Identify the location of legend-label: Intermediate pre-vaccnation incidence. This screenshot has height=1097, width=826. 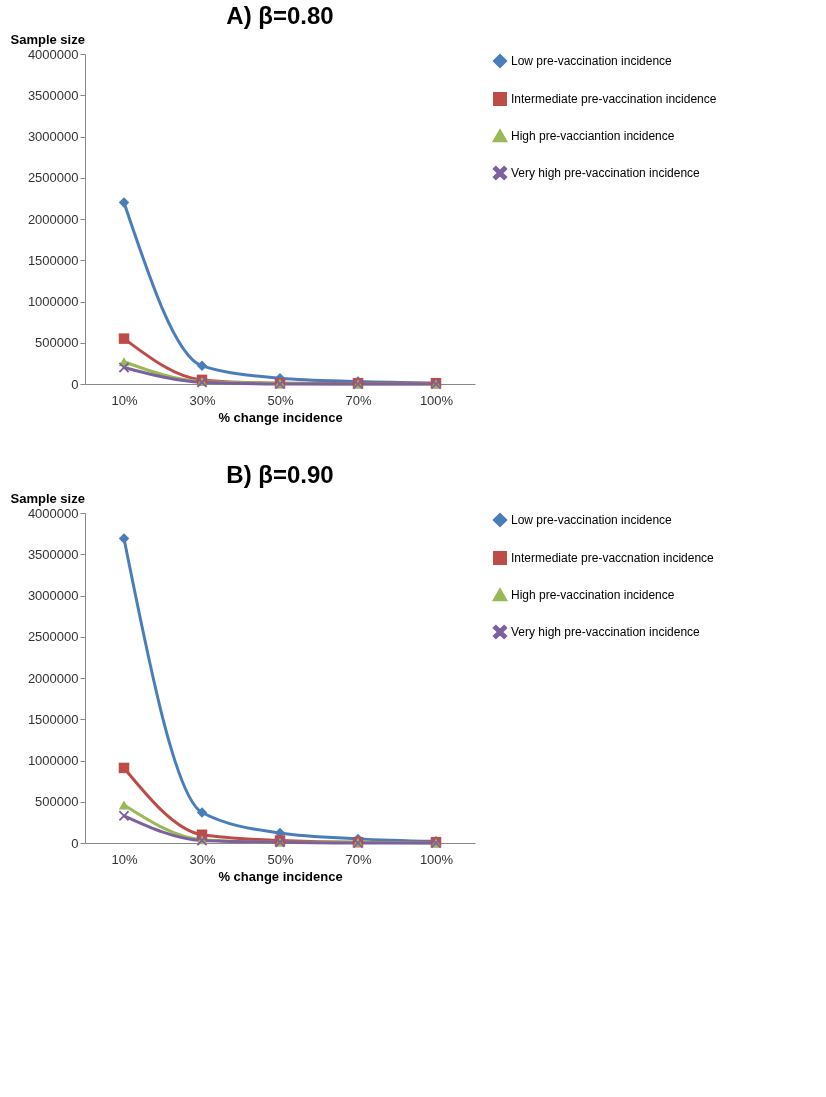
(613, 558).